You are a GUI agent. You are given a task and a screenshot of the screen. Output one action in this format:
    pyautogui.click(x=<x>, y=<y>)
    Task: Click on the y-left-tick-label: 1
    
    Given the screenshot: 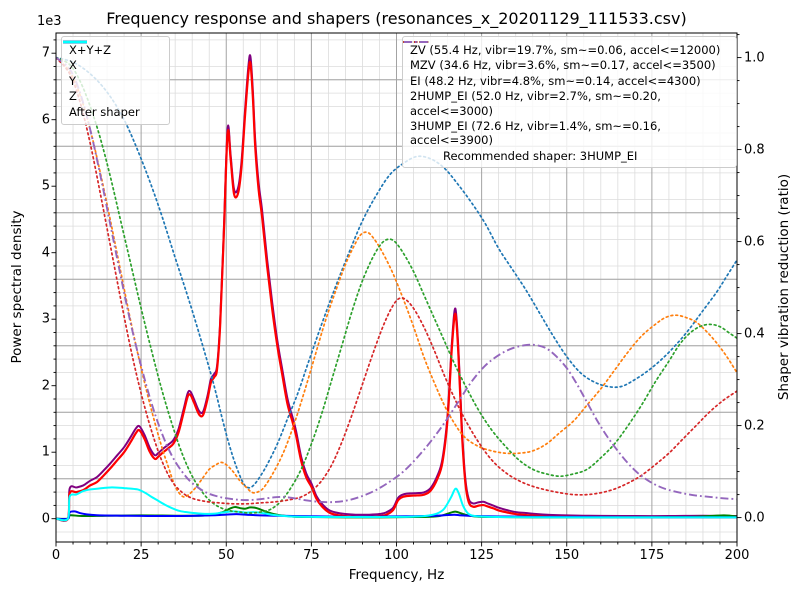 What is the action you would take?
    pyautogui.click(x=45, y=452)
    